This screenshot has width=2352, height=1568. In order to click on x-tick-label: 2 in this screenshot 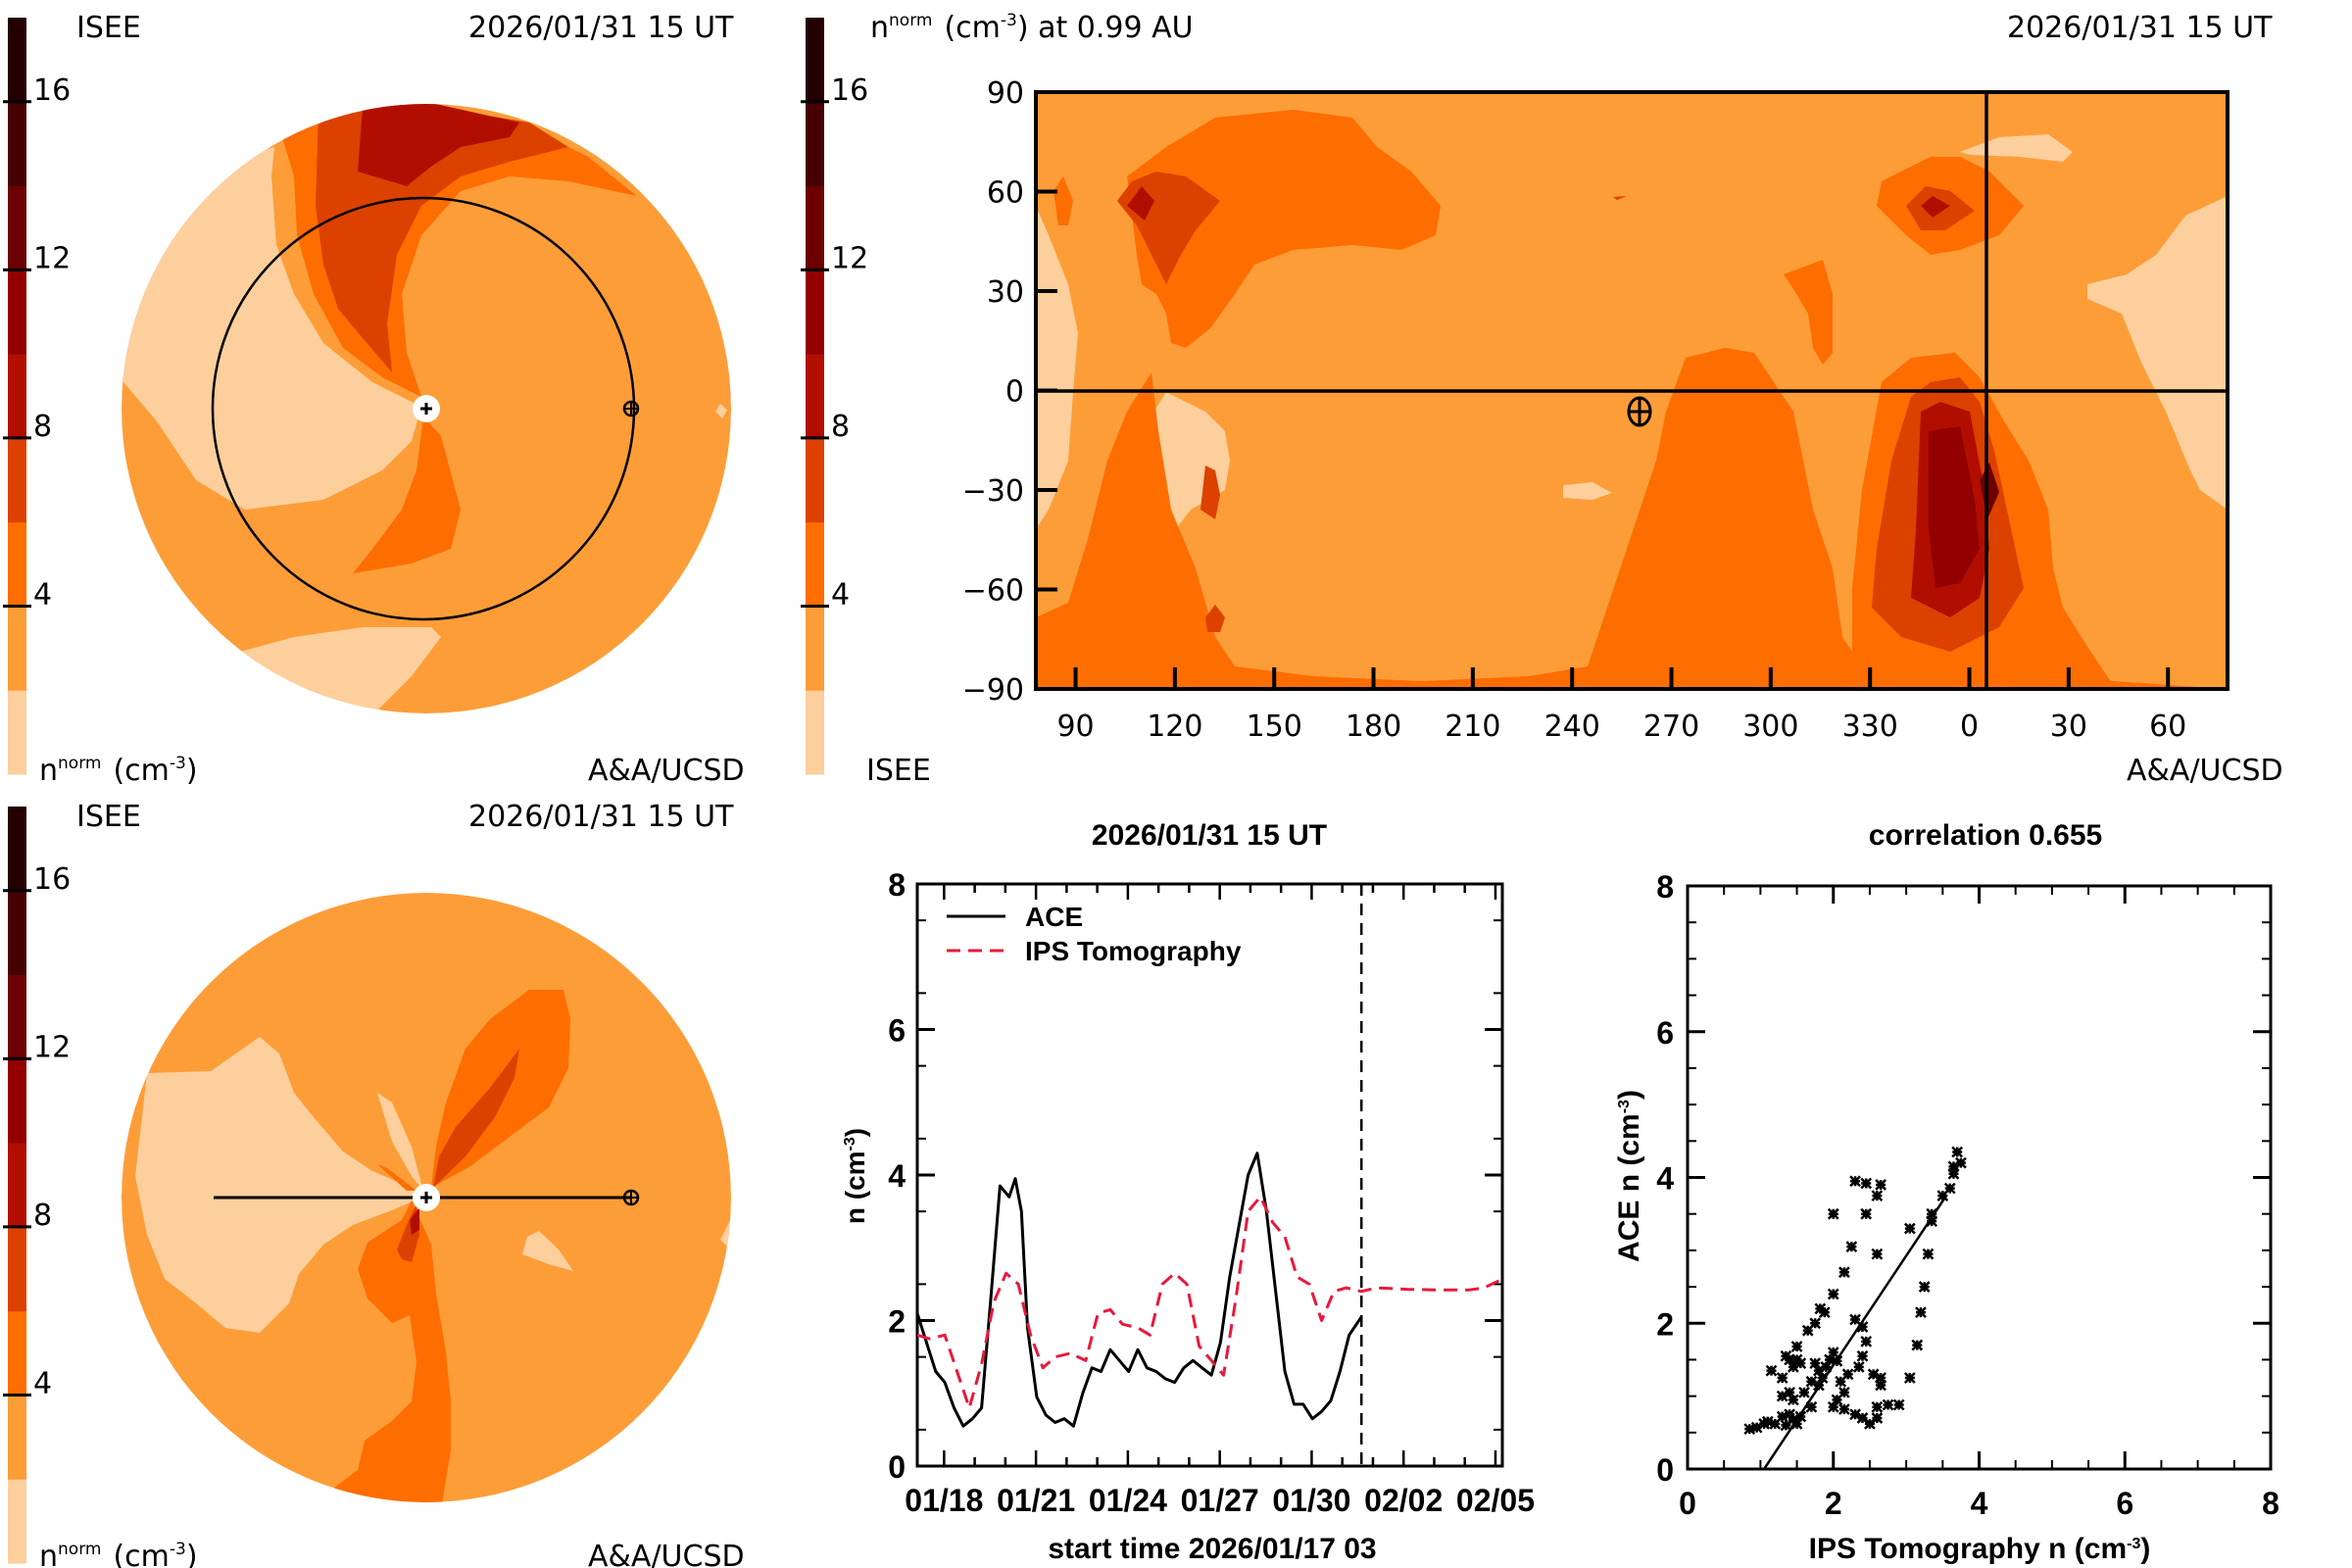, I will do `click(1833, 1503)`.